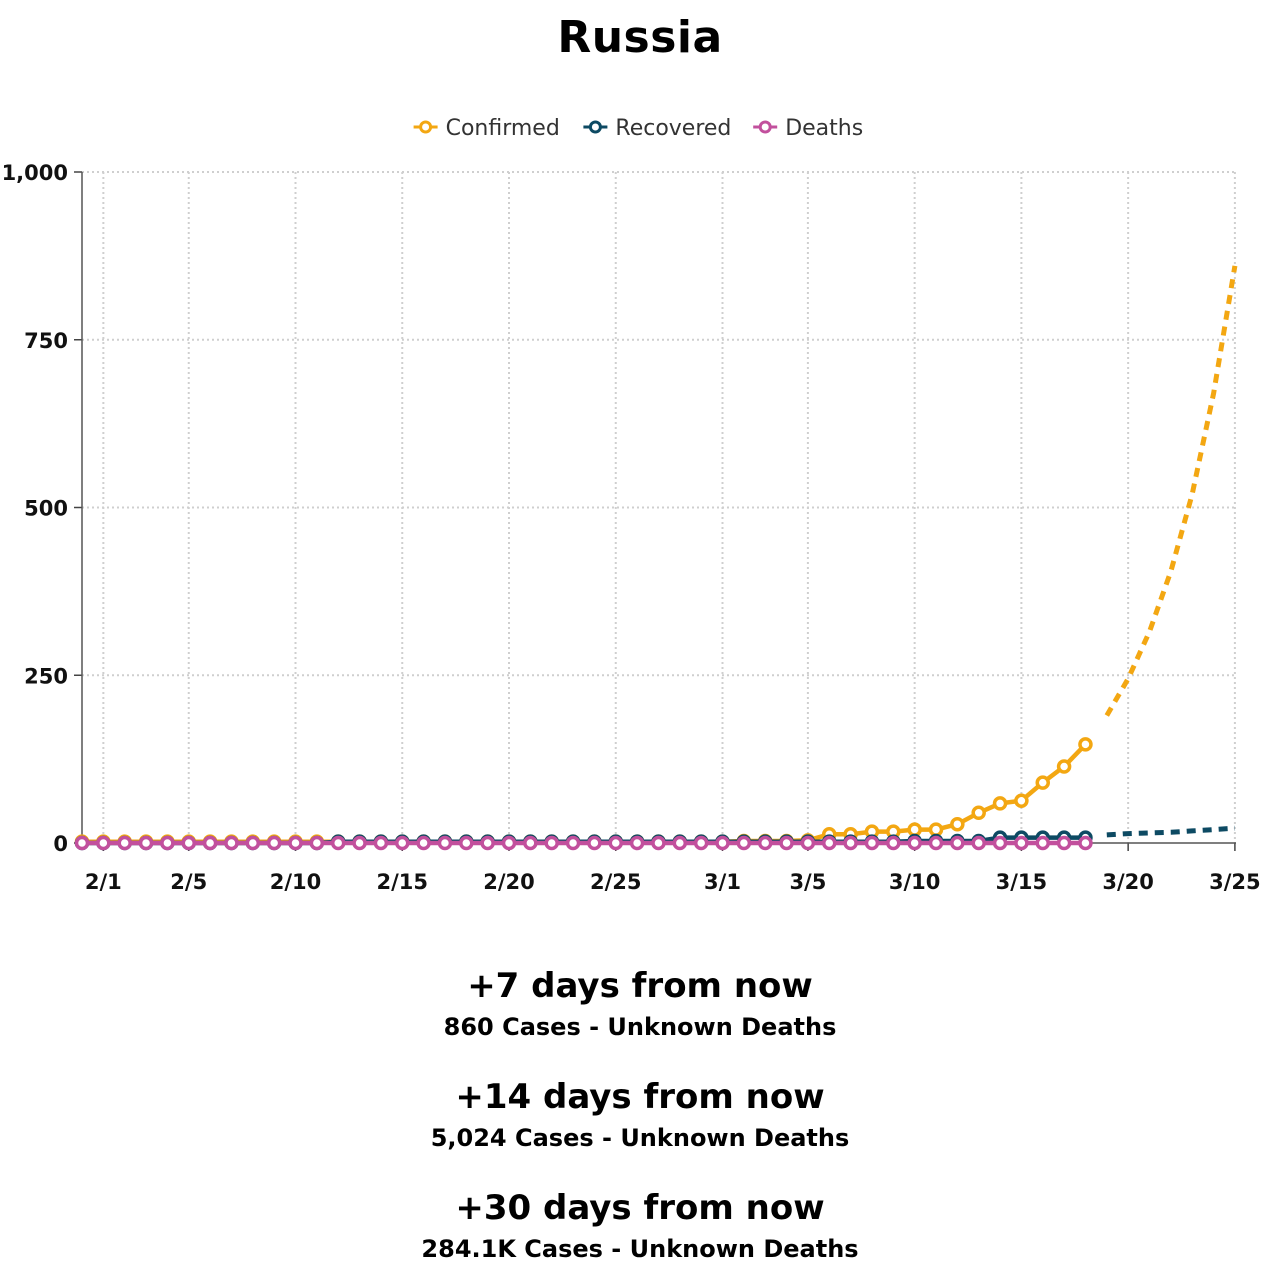 The height and width of the screenshot is (1273, 1280). I want to click on legend-item-confirmed: Confirmed, so click(486, 128).